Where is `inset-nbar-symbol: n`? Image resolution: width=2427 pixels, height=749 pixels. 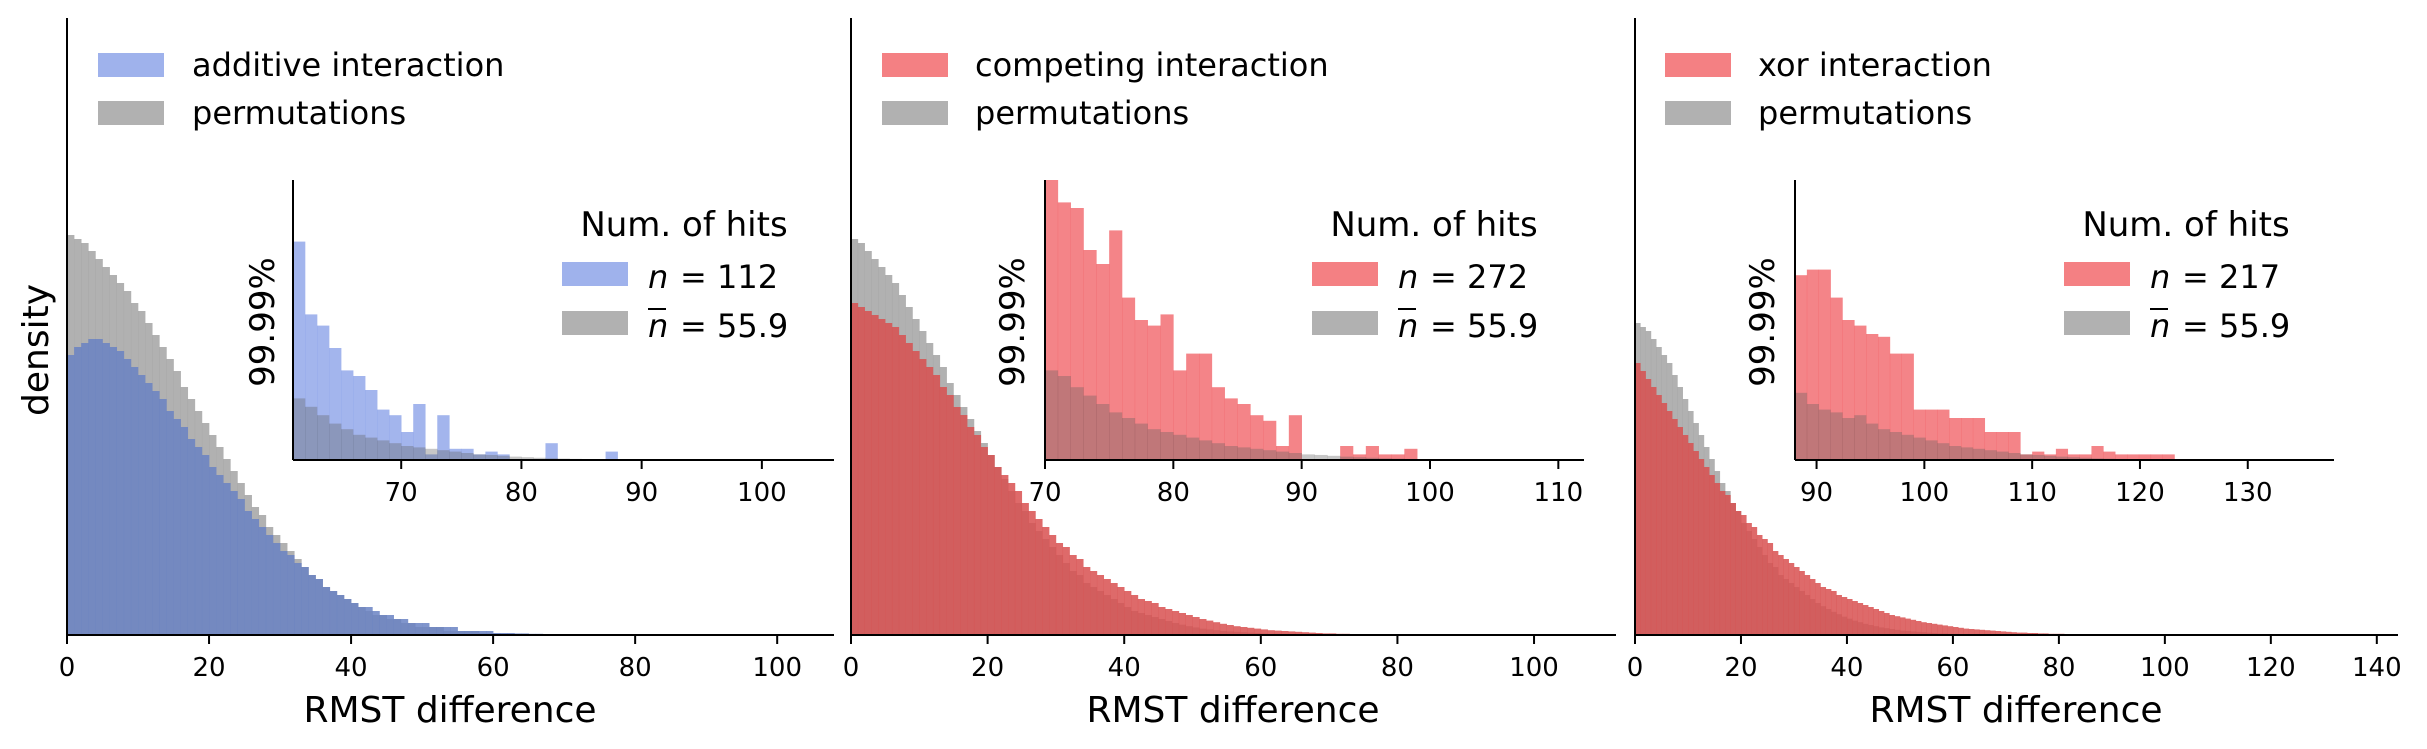
inset-nbar-symbol: n is located at coordinates (1408, 326).